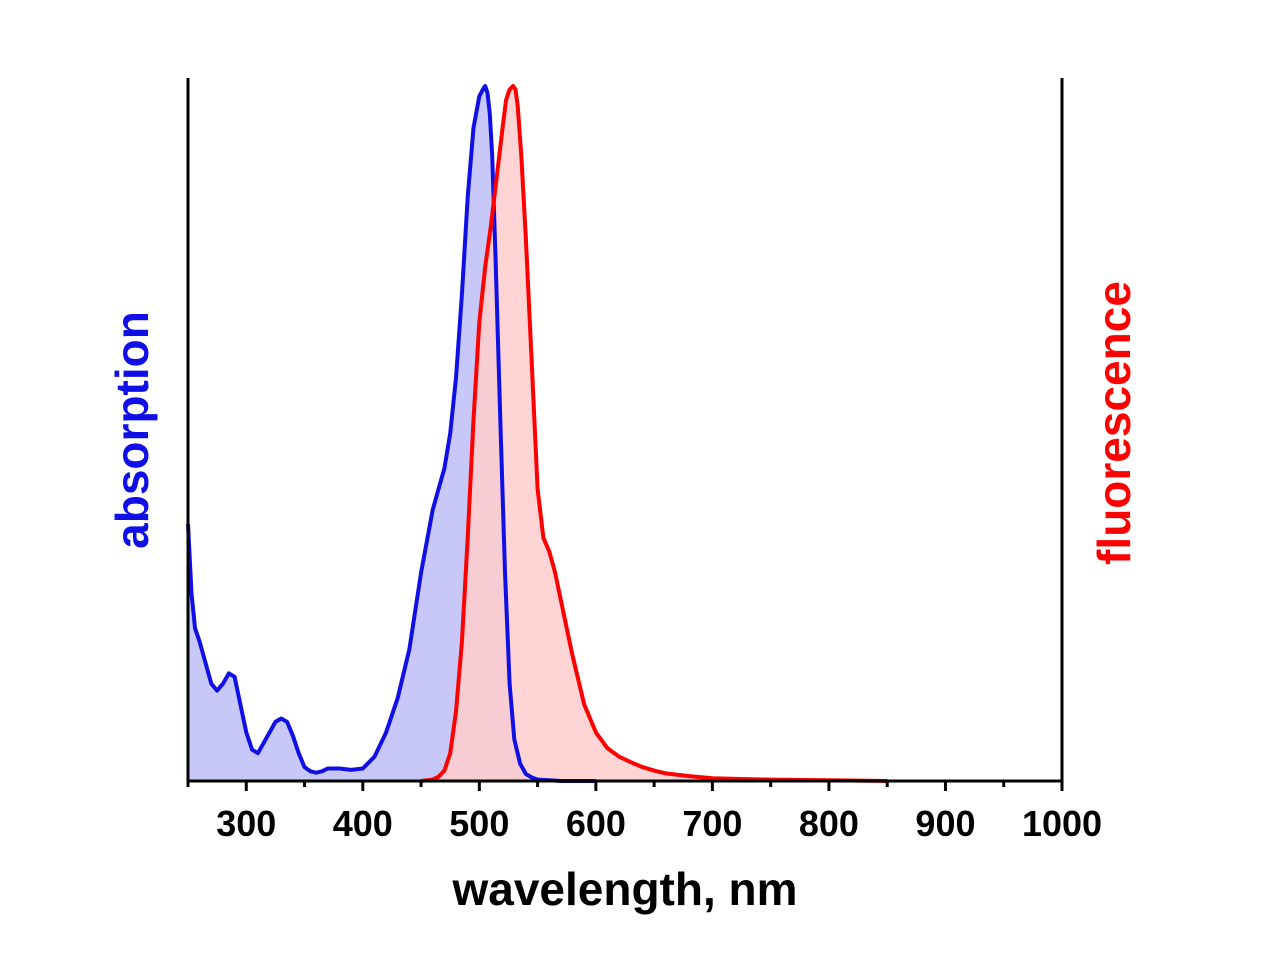 The width and height of the screenshot is (1280, 980). What do you see at coordinates (246, 823) in the screenshot?
I see `x-tick-label: 300` at bounding box center [246, 823].